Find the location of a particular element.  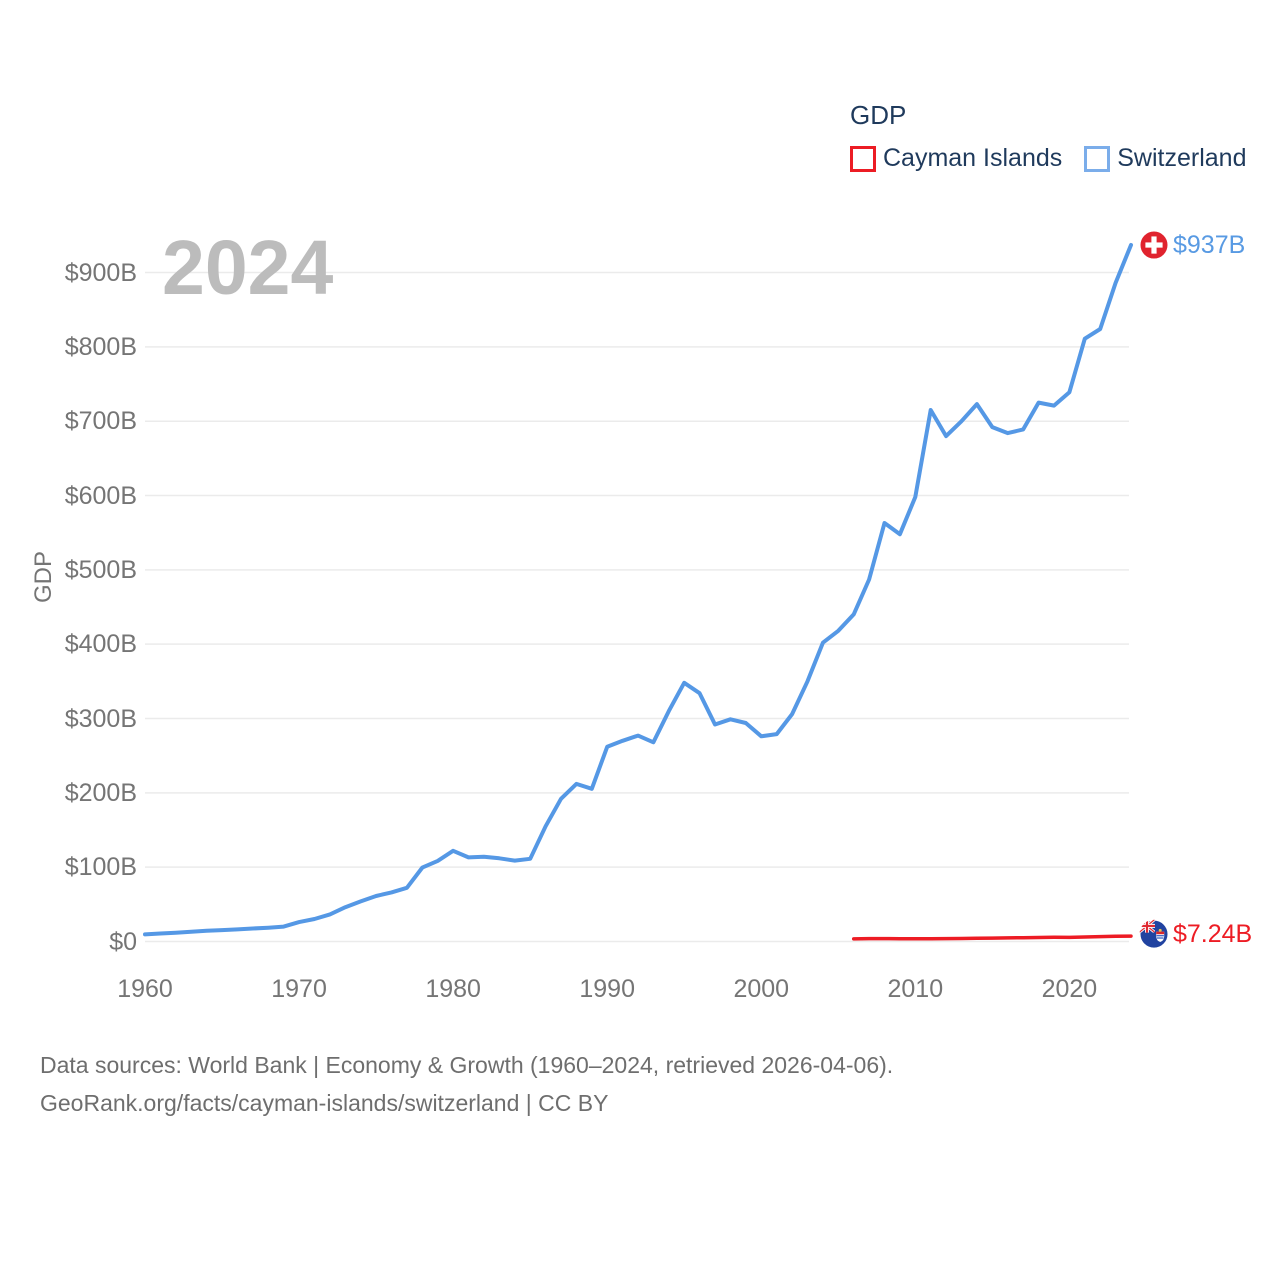

switzerland-value-label: $937B is located at coordinates (1209, 245).